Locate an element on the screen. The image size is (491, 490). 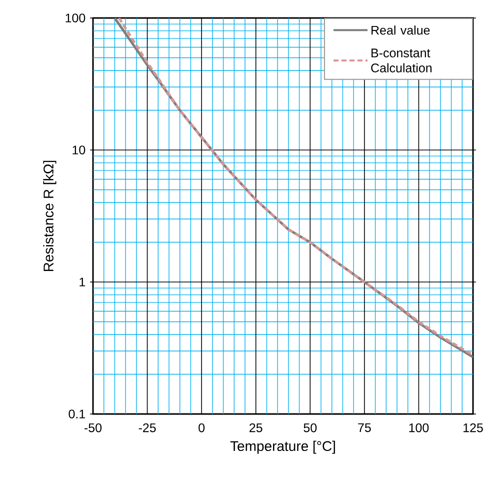
x-tick-label: 125 is located at coordinates (473, 427).